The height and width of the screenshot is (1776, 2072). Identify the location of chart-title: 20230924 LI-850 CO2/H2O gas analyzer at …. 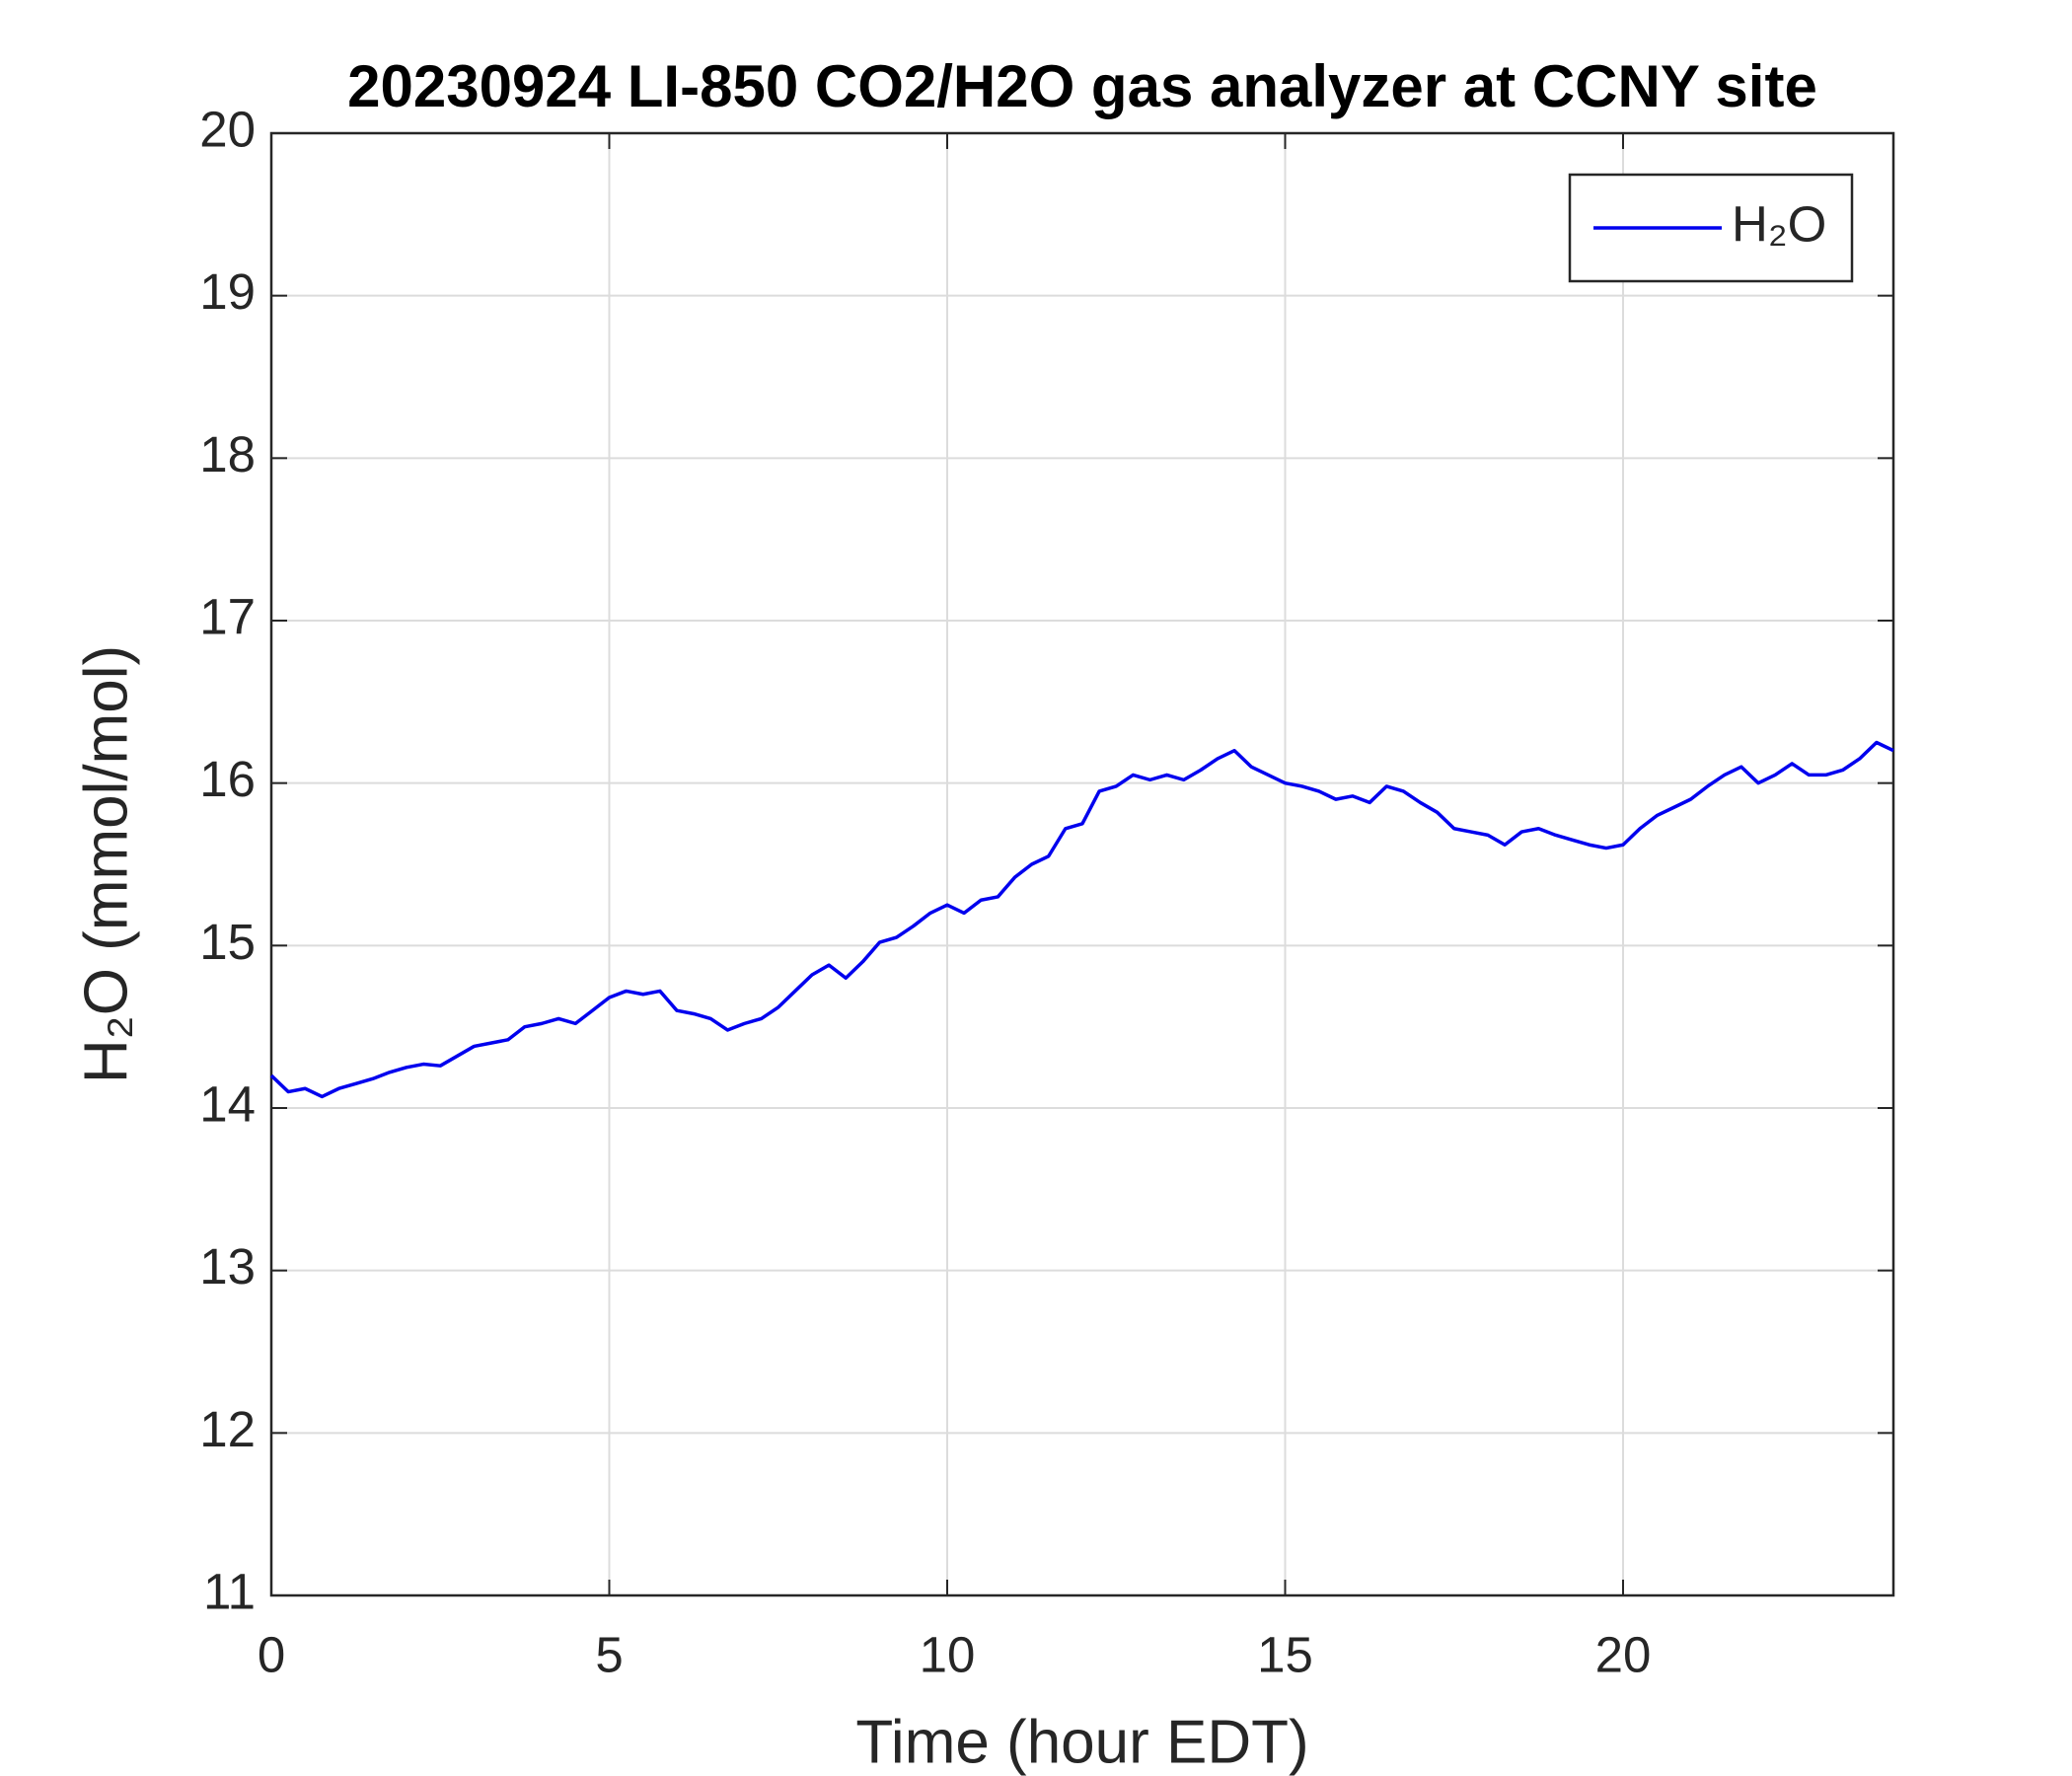
(1082, 86).